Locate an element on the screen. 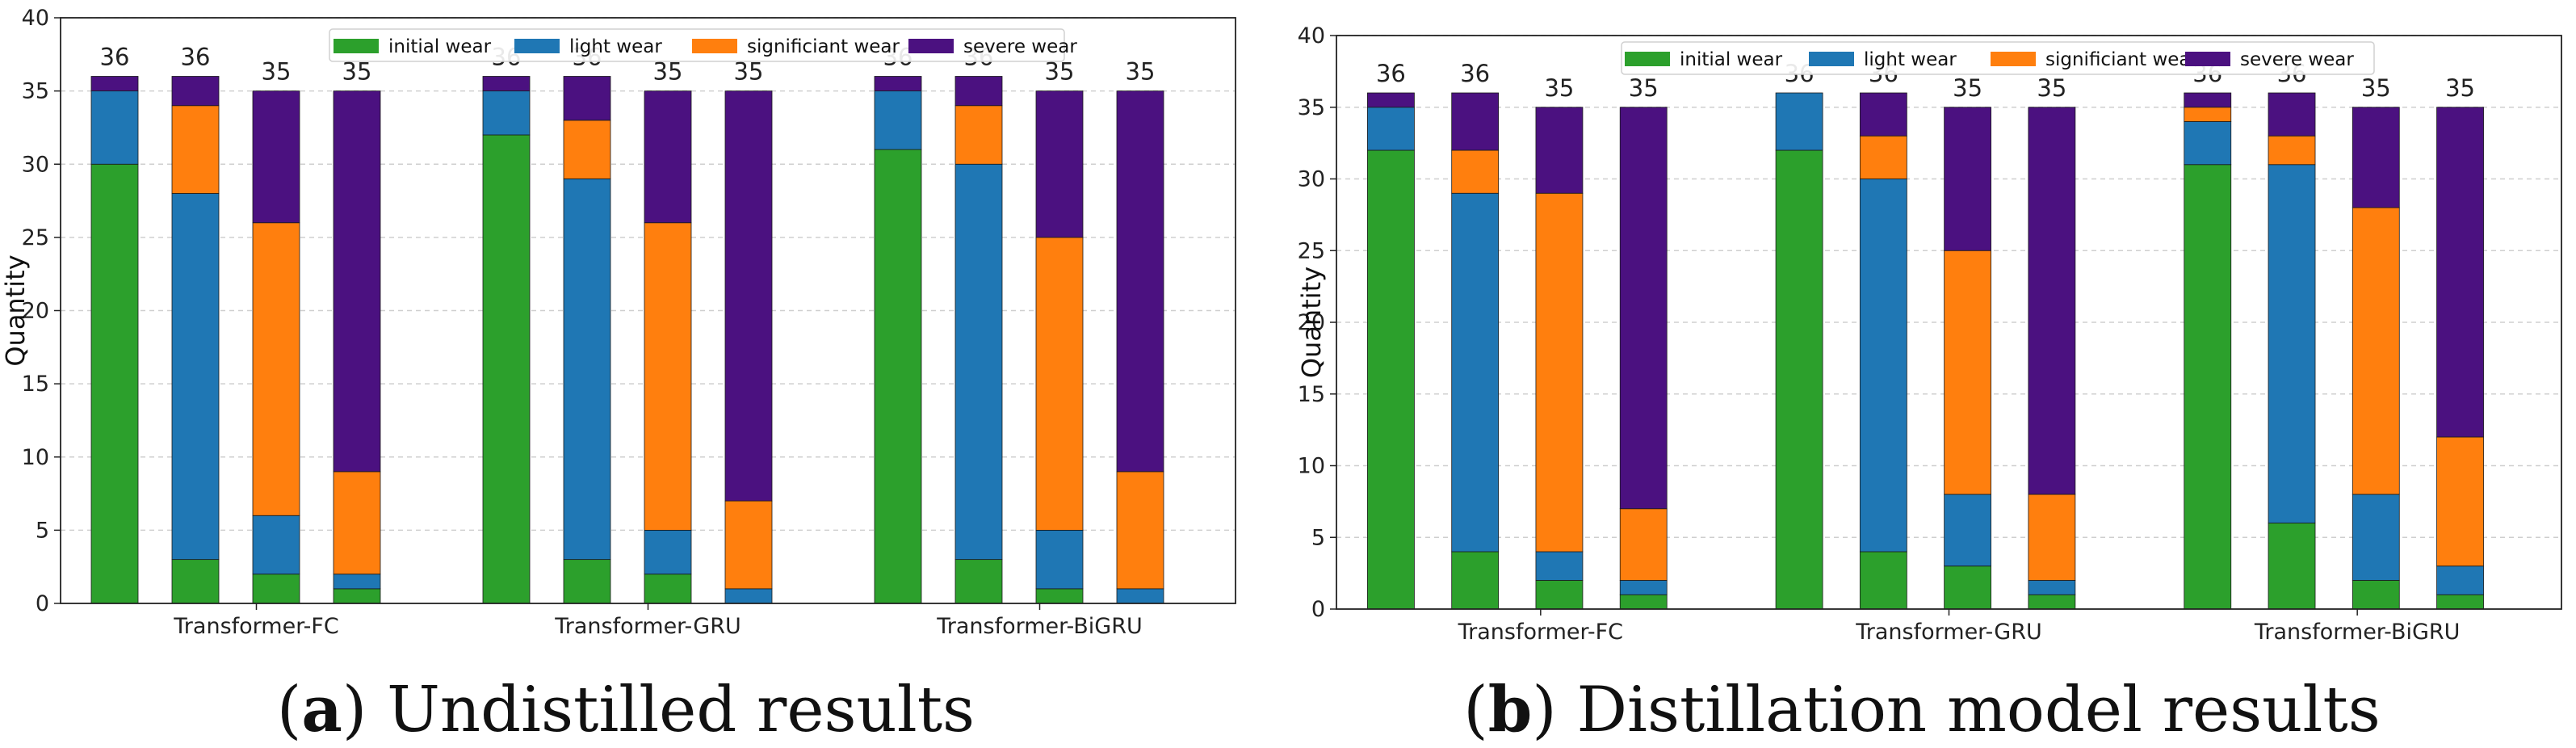  caption-label: a is located at coordinates (321, 709).